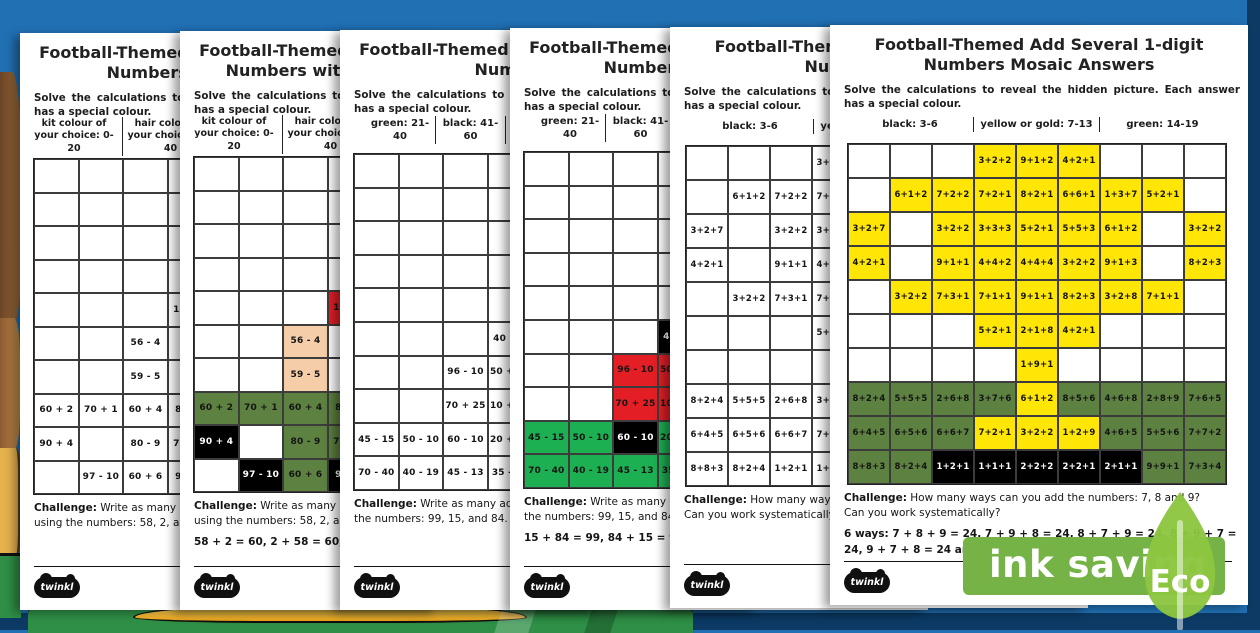 This screenshot has height=633, width=1260. What do you see at coordinates (869, 467) in the screenshot?
I see `grid-cell: 8+8+3` at bounding box center [869, 467].